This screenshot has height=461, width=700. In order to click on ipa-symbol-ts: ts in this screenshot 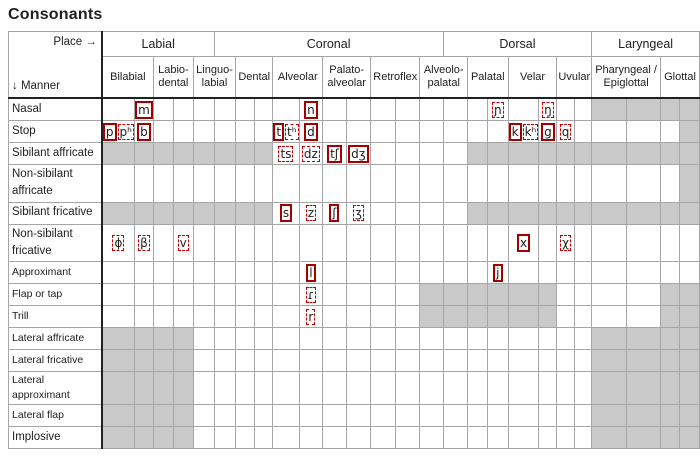, I will do `click(286, 153)`.